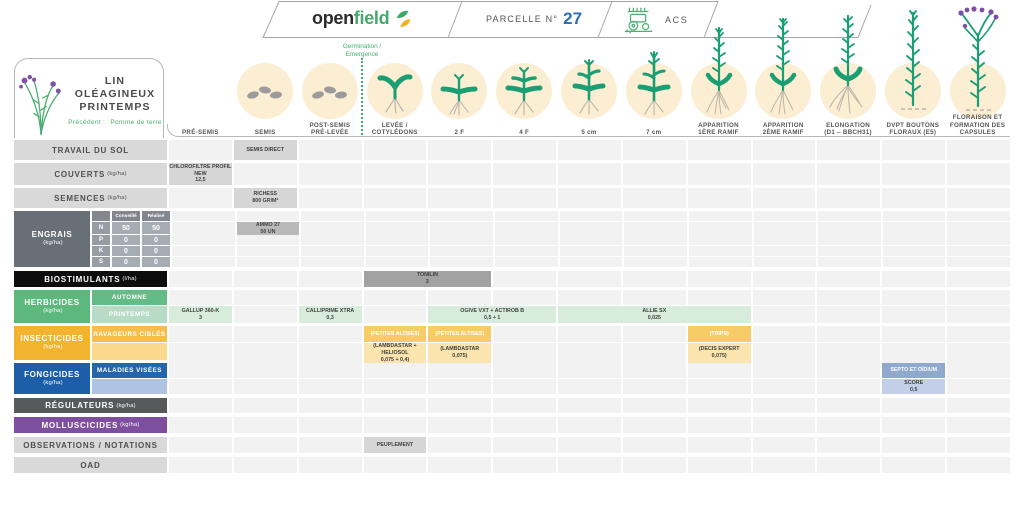  What do you see at coordinates (573, 18) in the screenshot?
I see `parcelle-number: 27` at bounding box center [573, 18].